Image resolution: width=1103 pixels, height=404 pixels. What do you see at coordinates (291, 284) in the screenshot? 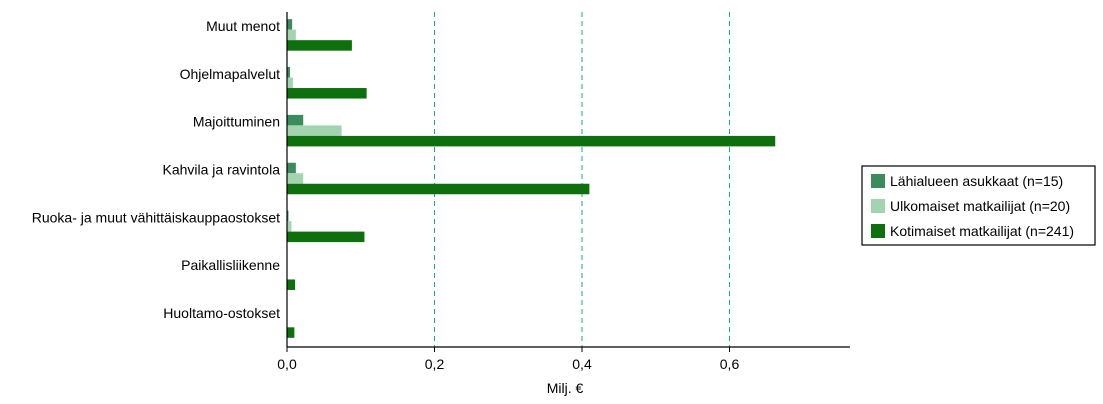
I see `bar-s2-c5` at bounding box center [291, 284].